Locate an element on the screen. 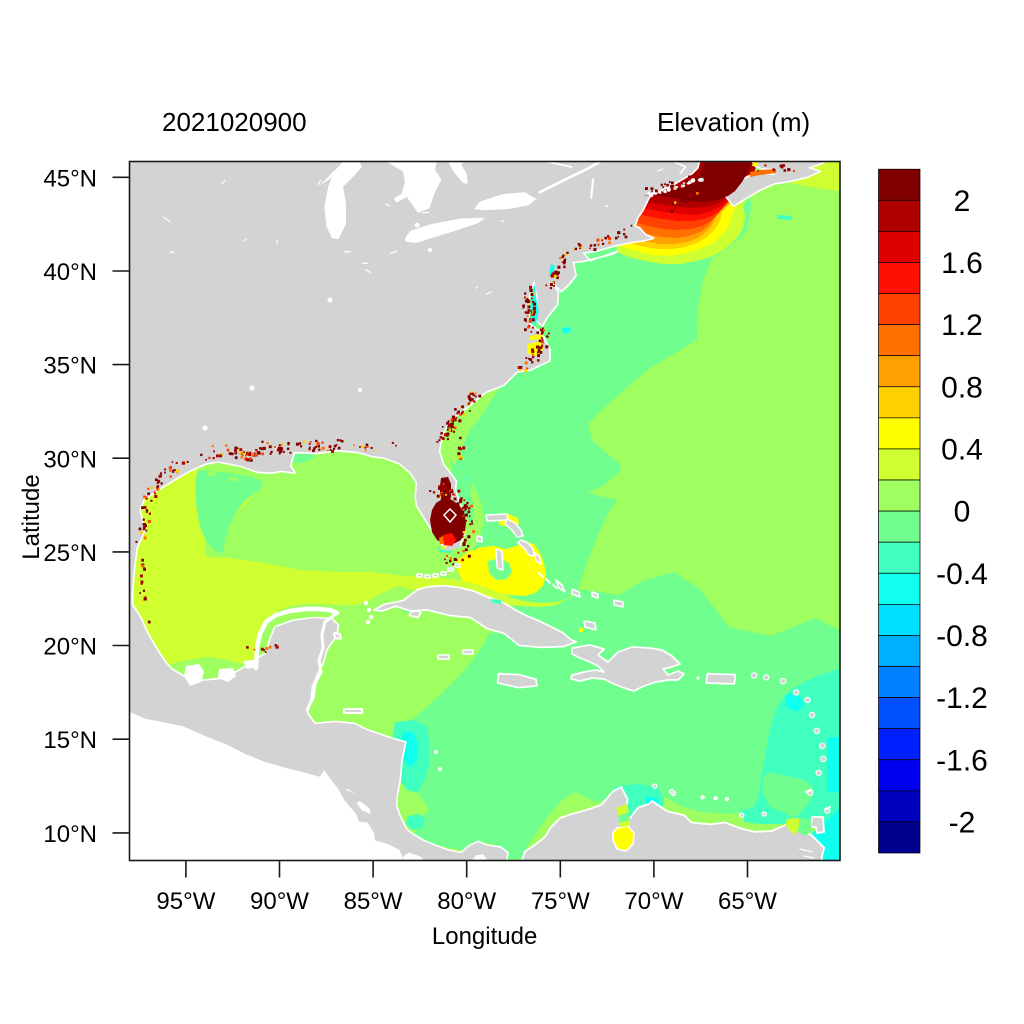 The width and height of the screenshot is (1024, 1024). svg-text: 90°W is located at coordinates (279, 901).